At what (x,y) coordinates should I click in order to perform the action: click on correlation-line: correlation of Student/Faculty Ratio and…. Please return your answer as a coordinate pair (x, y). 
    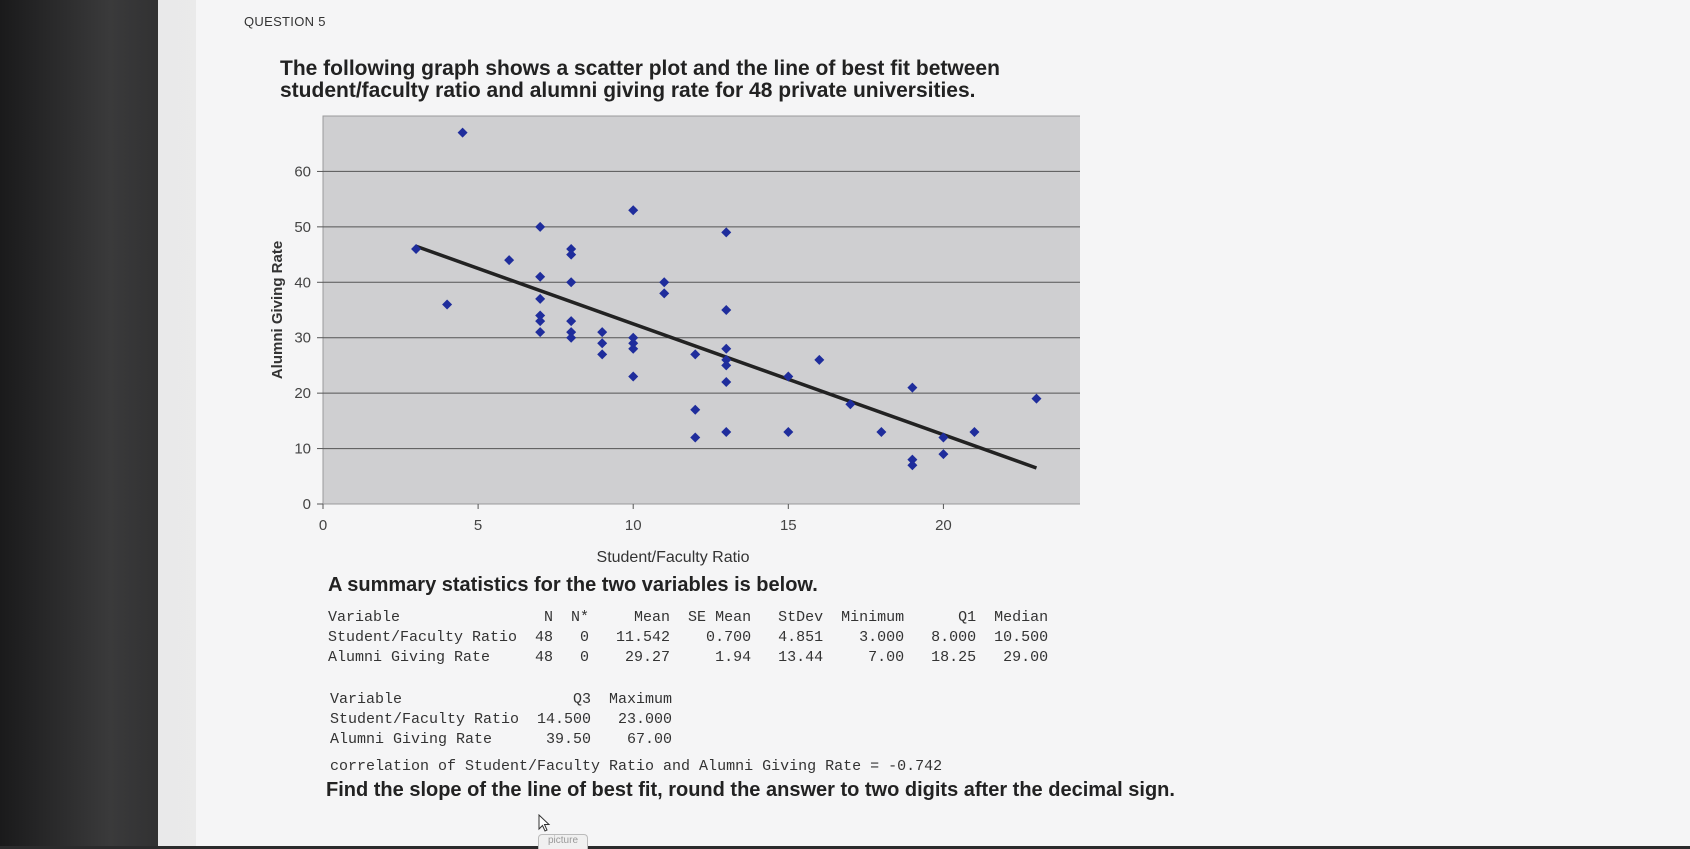
    Looking at the image, I should click on (636, 766).